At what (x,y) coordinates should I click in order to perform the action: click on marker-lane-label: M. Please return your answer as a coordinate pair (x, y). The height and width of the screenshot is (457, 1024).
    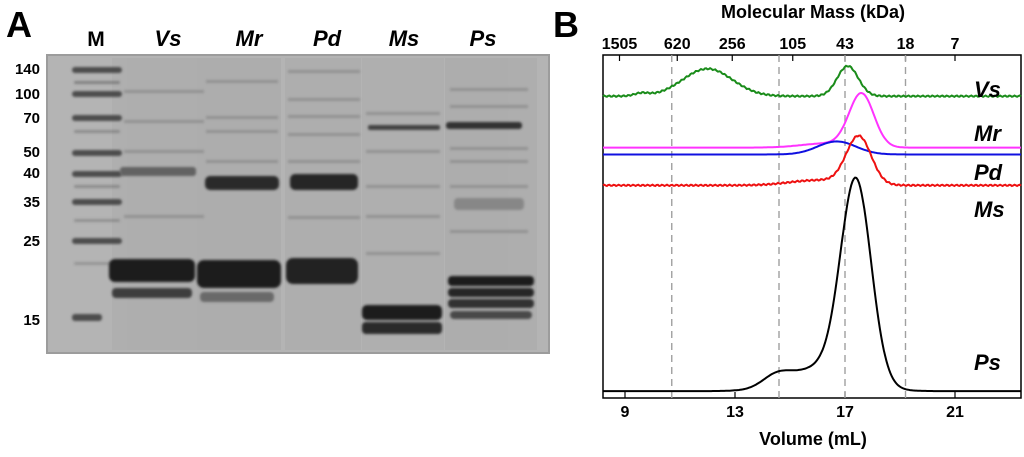
    Looking at the image, I should click on (96, 39).